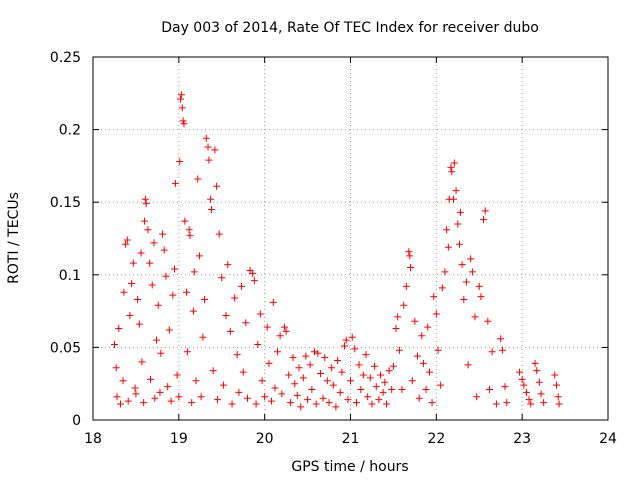  What do you see at coordinates (179, 439) in the screenshot?
I see `x-tick-label: 19` at bounding box center [179, 439].